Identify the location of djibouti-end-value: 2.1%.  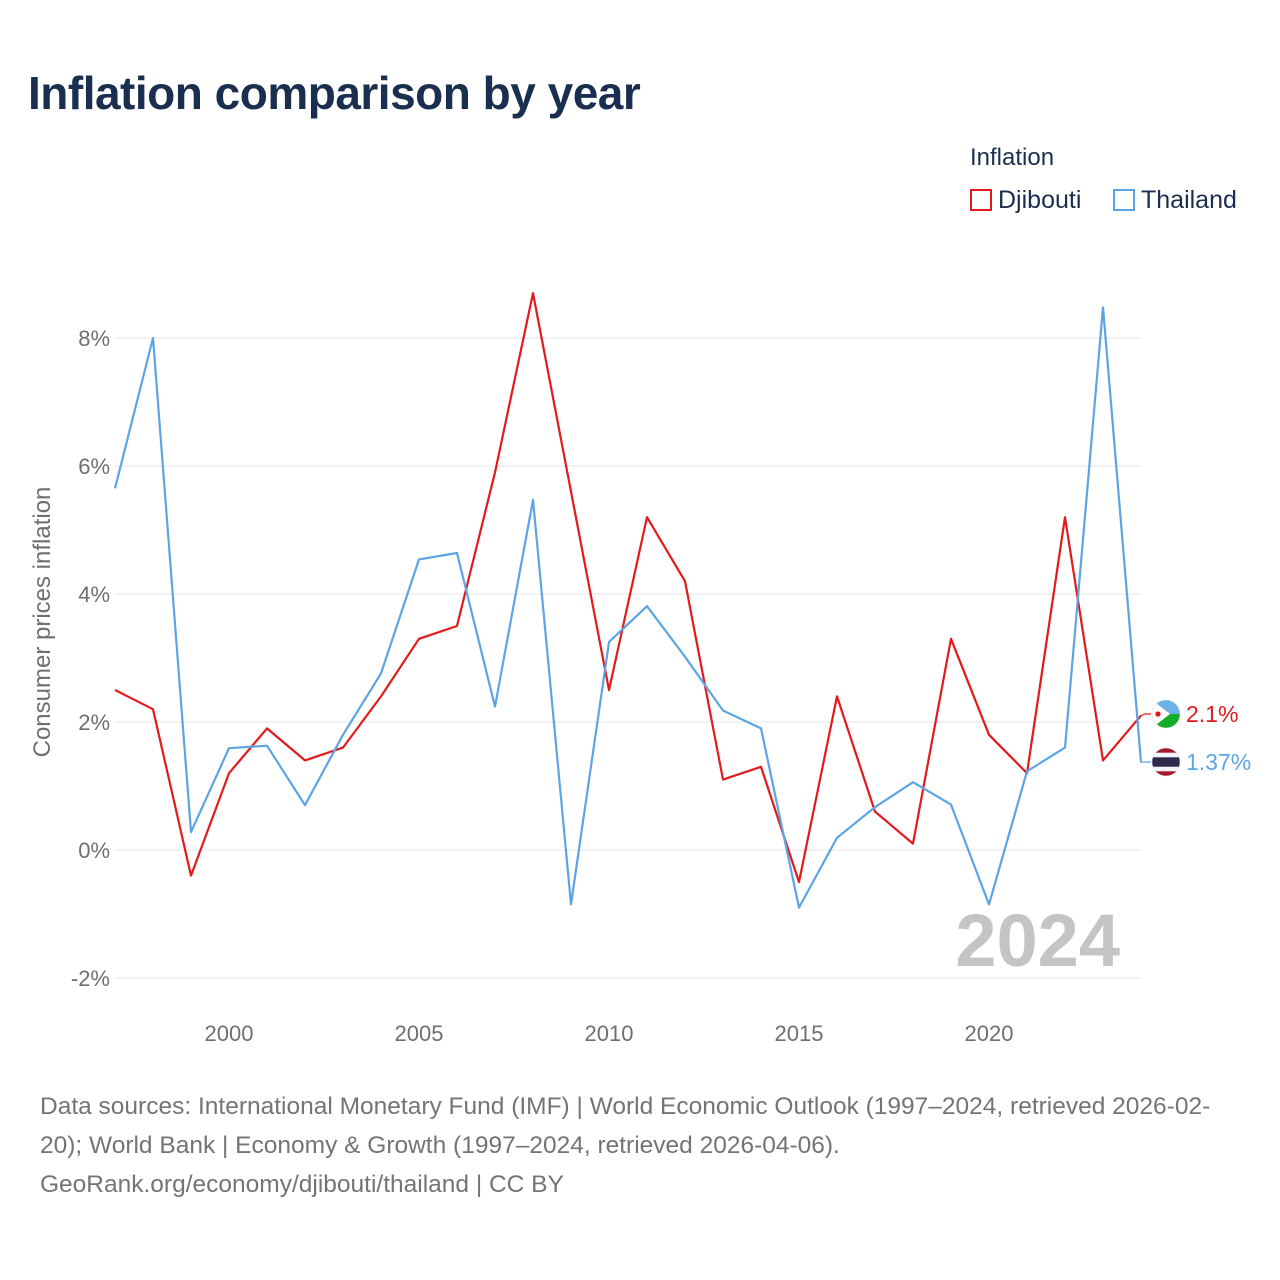
(1212, 714).